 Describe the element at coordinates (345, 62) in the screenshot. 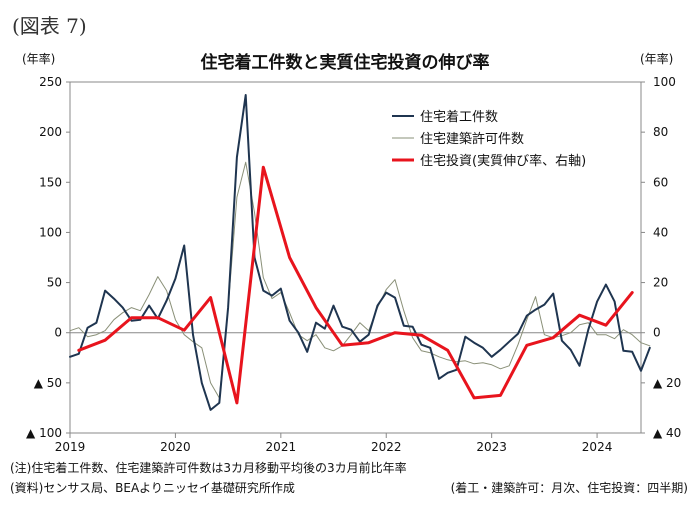

I see `chart-title: 住宅着工件数と実質住宅投資の伸び率` at that location.